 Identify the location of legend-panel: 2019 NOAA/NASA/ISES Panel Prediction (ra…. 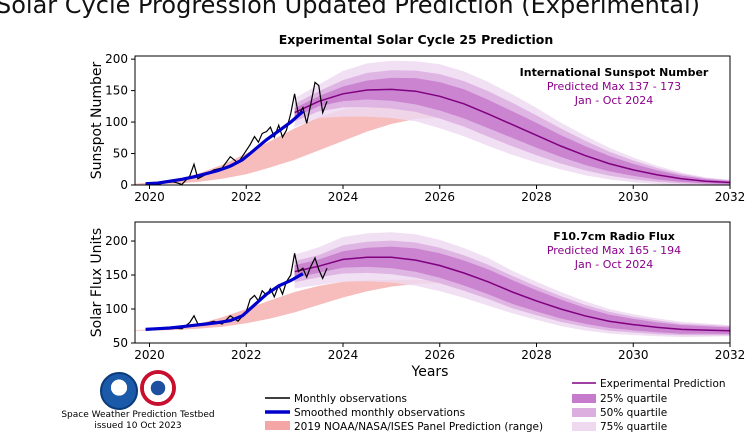
(418, 427).